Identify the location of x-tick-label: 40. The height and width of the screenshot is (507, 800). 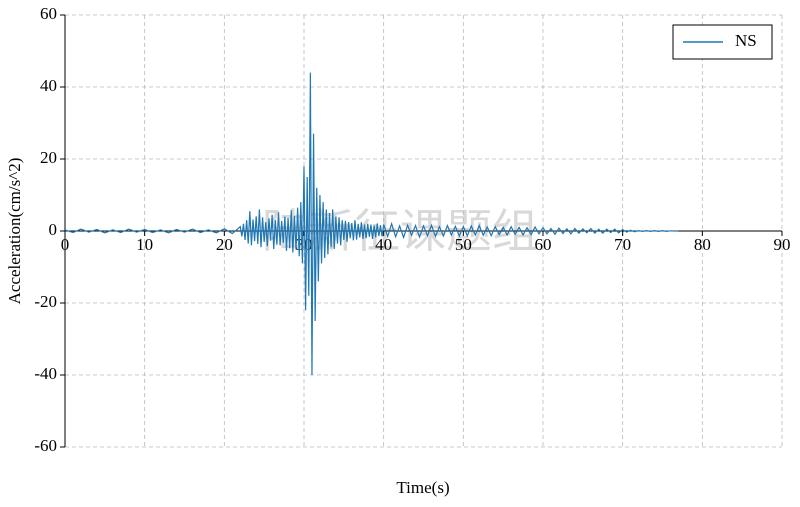
(383, 244).